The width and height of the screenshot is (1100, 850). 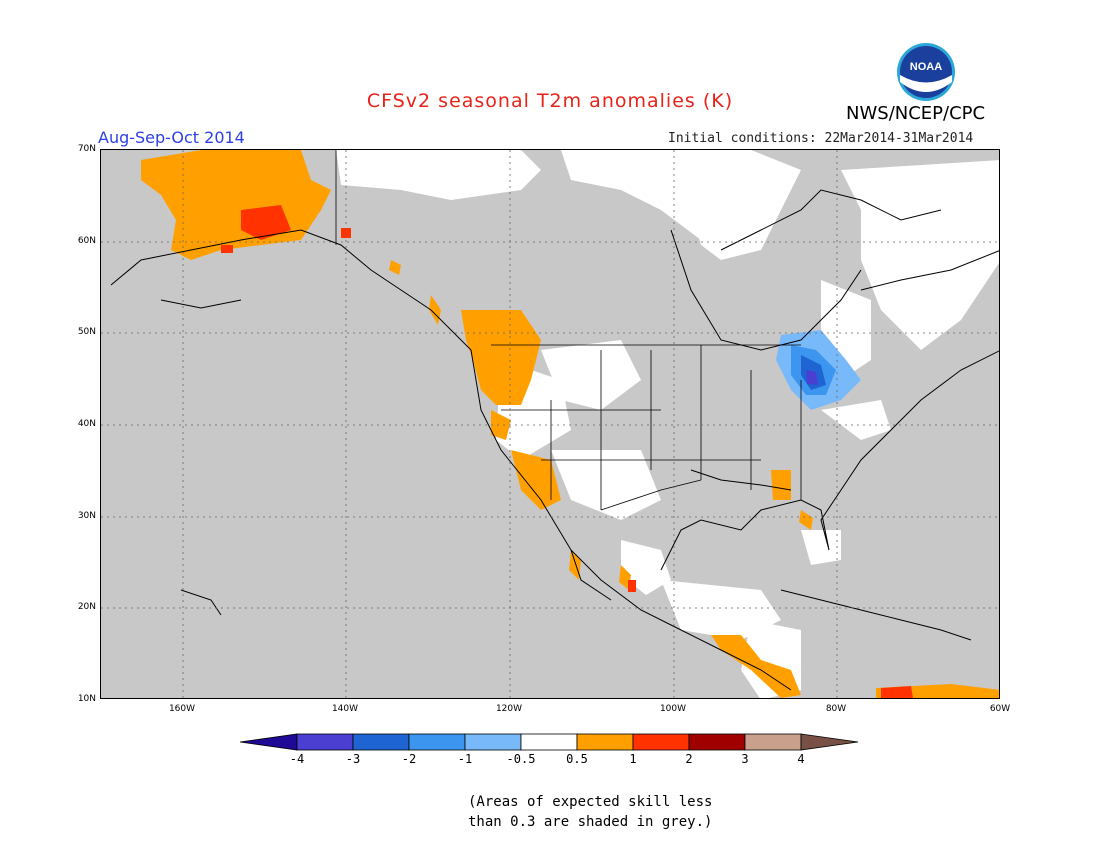 I want to click on cbar-label-m2: -2, so click(x=409, y=759).